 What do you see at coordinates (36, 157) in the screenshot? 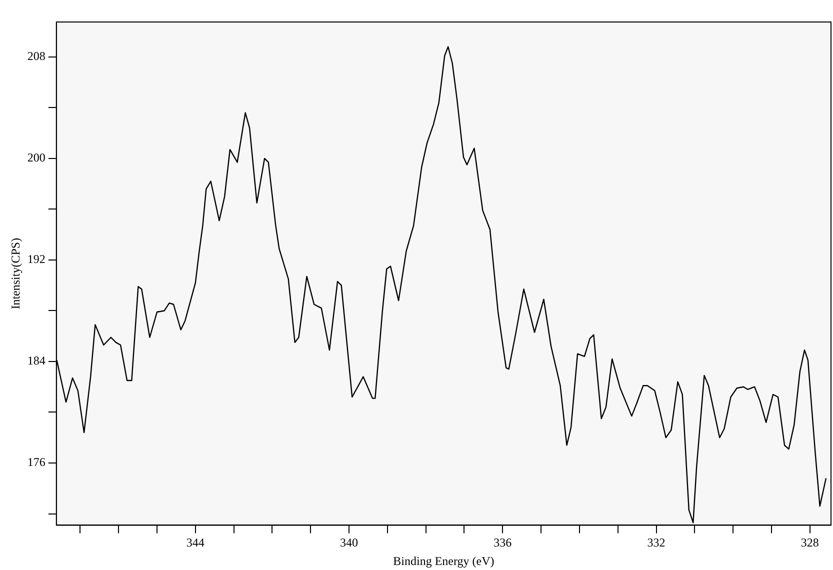
I see `y-tick-label: 200` at bounding box center [36, 157].